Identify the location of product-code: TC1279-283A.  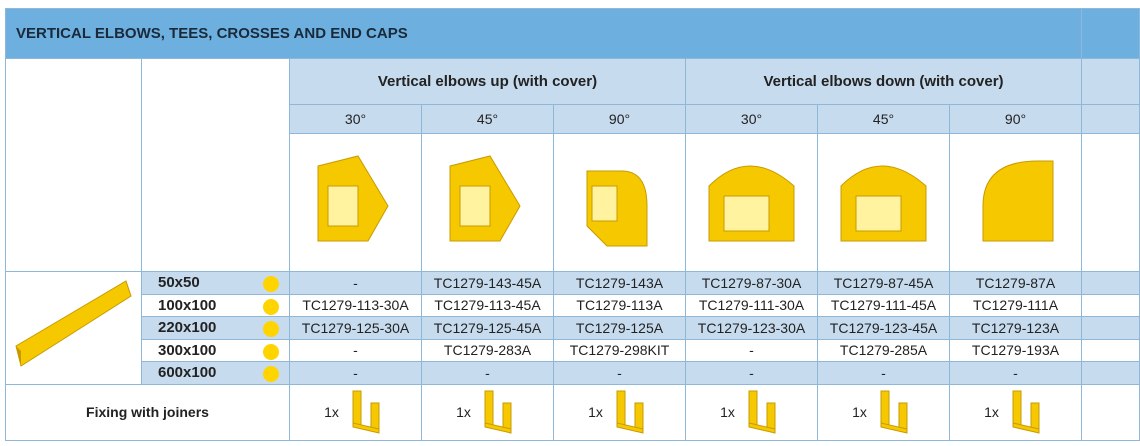
(487, 350).